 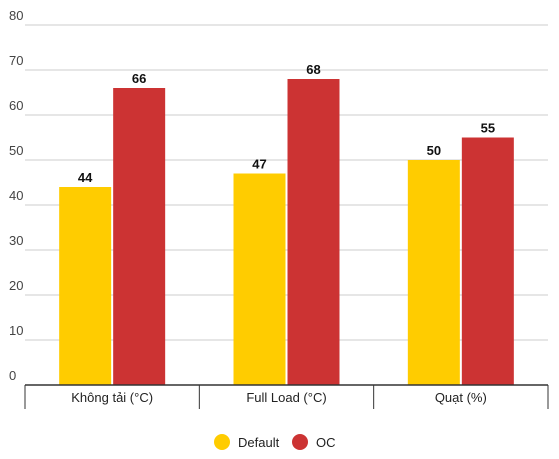 I want to click on x-tick-label: Quạt (%), so click(x=461, y=397).